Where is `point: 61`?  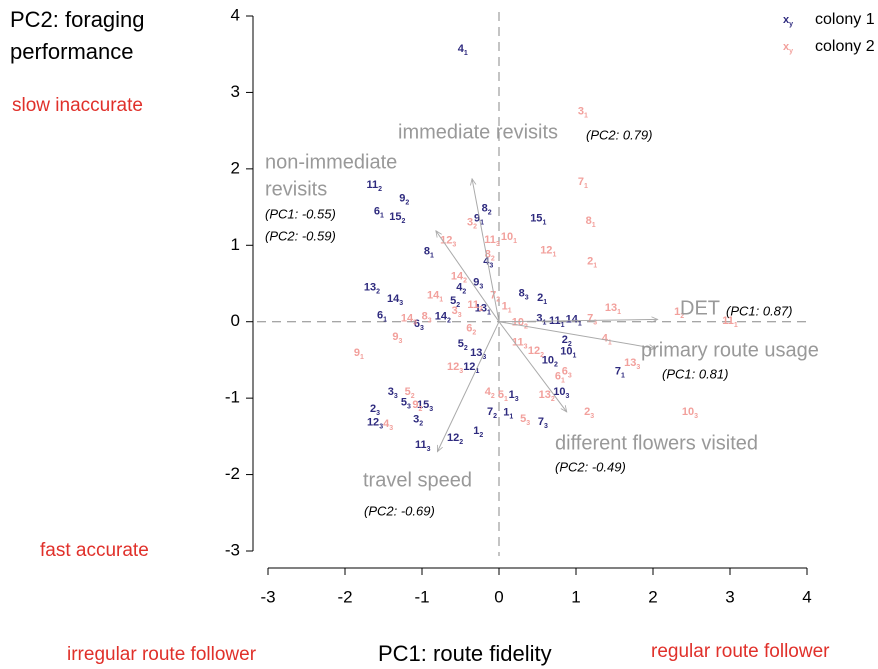
point: 61 is located at coordinates (382, 317).